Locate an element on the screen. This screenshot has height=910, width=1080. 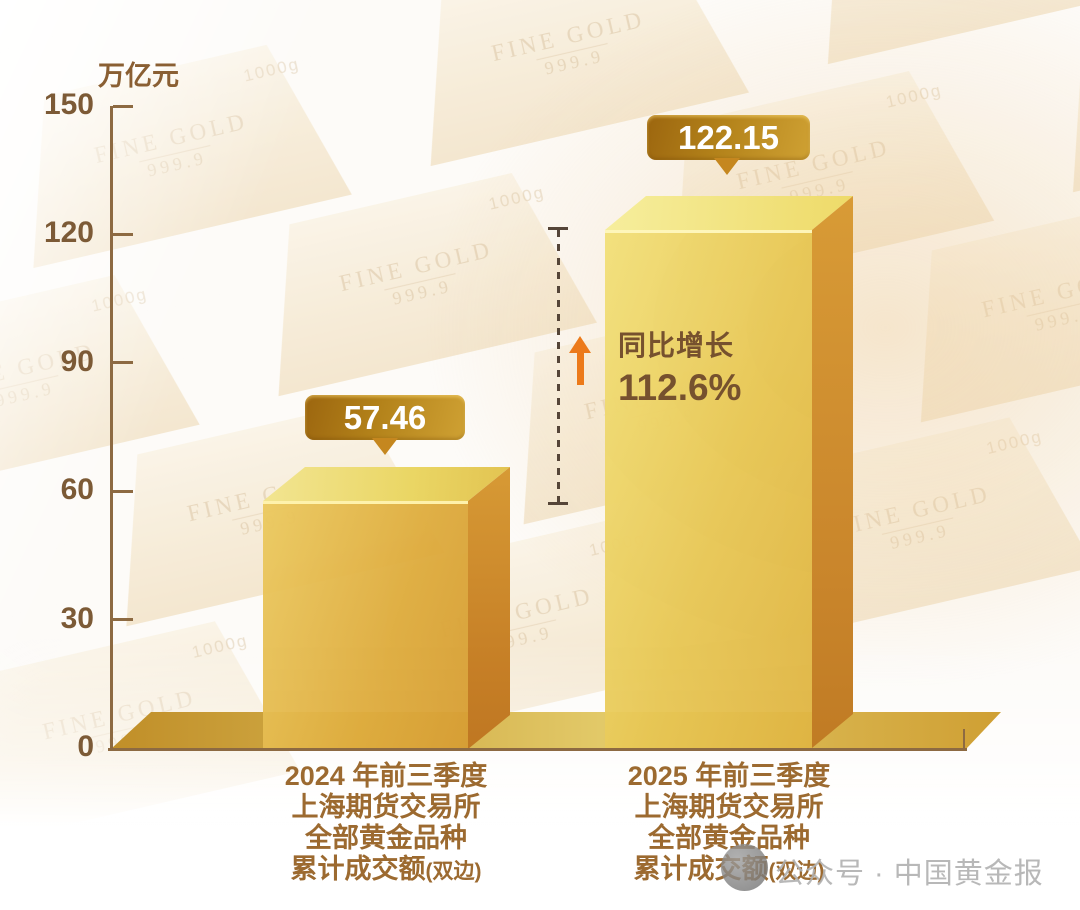
arrow-head is located at coordinates (580, 344).